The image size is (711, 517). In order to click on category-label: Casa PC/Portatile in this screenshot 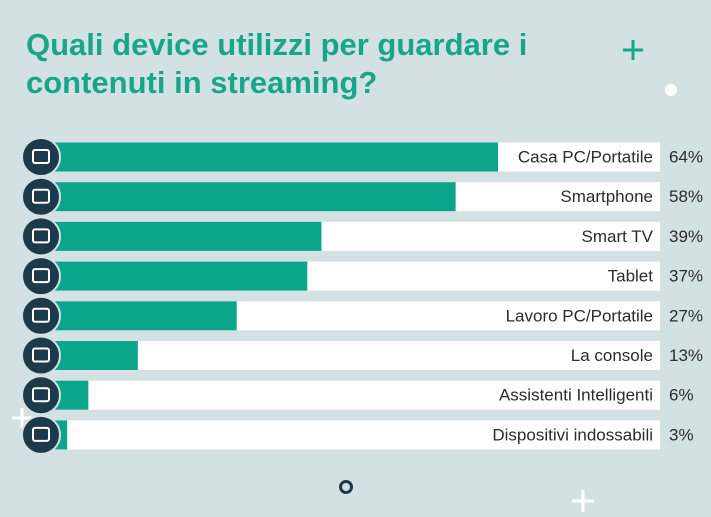, I will do `click(585, 156)`.